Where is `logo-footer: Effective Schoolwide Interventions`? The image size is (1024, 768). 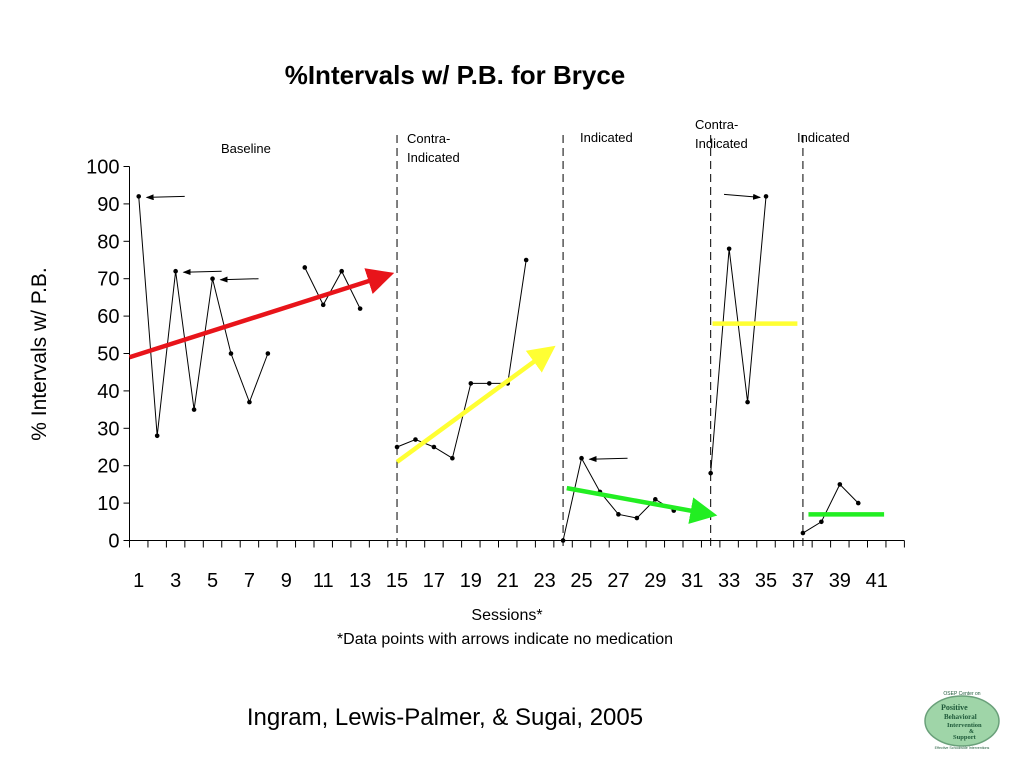 logo-footer: Effective Schoolwide Interventions is located at coordinates (962, 748).